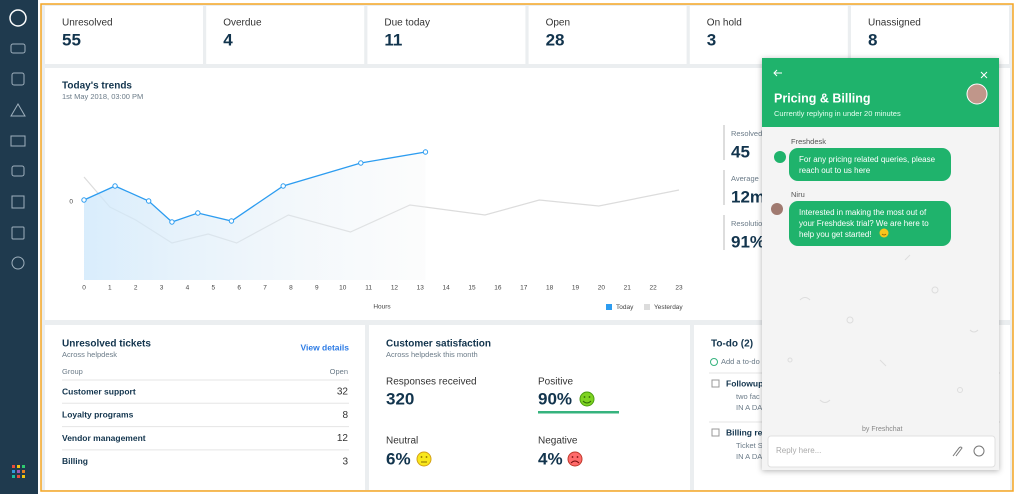 The height and width of the screenshot is (499, 1024). I want to click on nav-tickets, so click(18, 48).